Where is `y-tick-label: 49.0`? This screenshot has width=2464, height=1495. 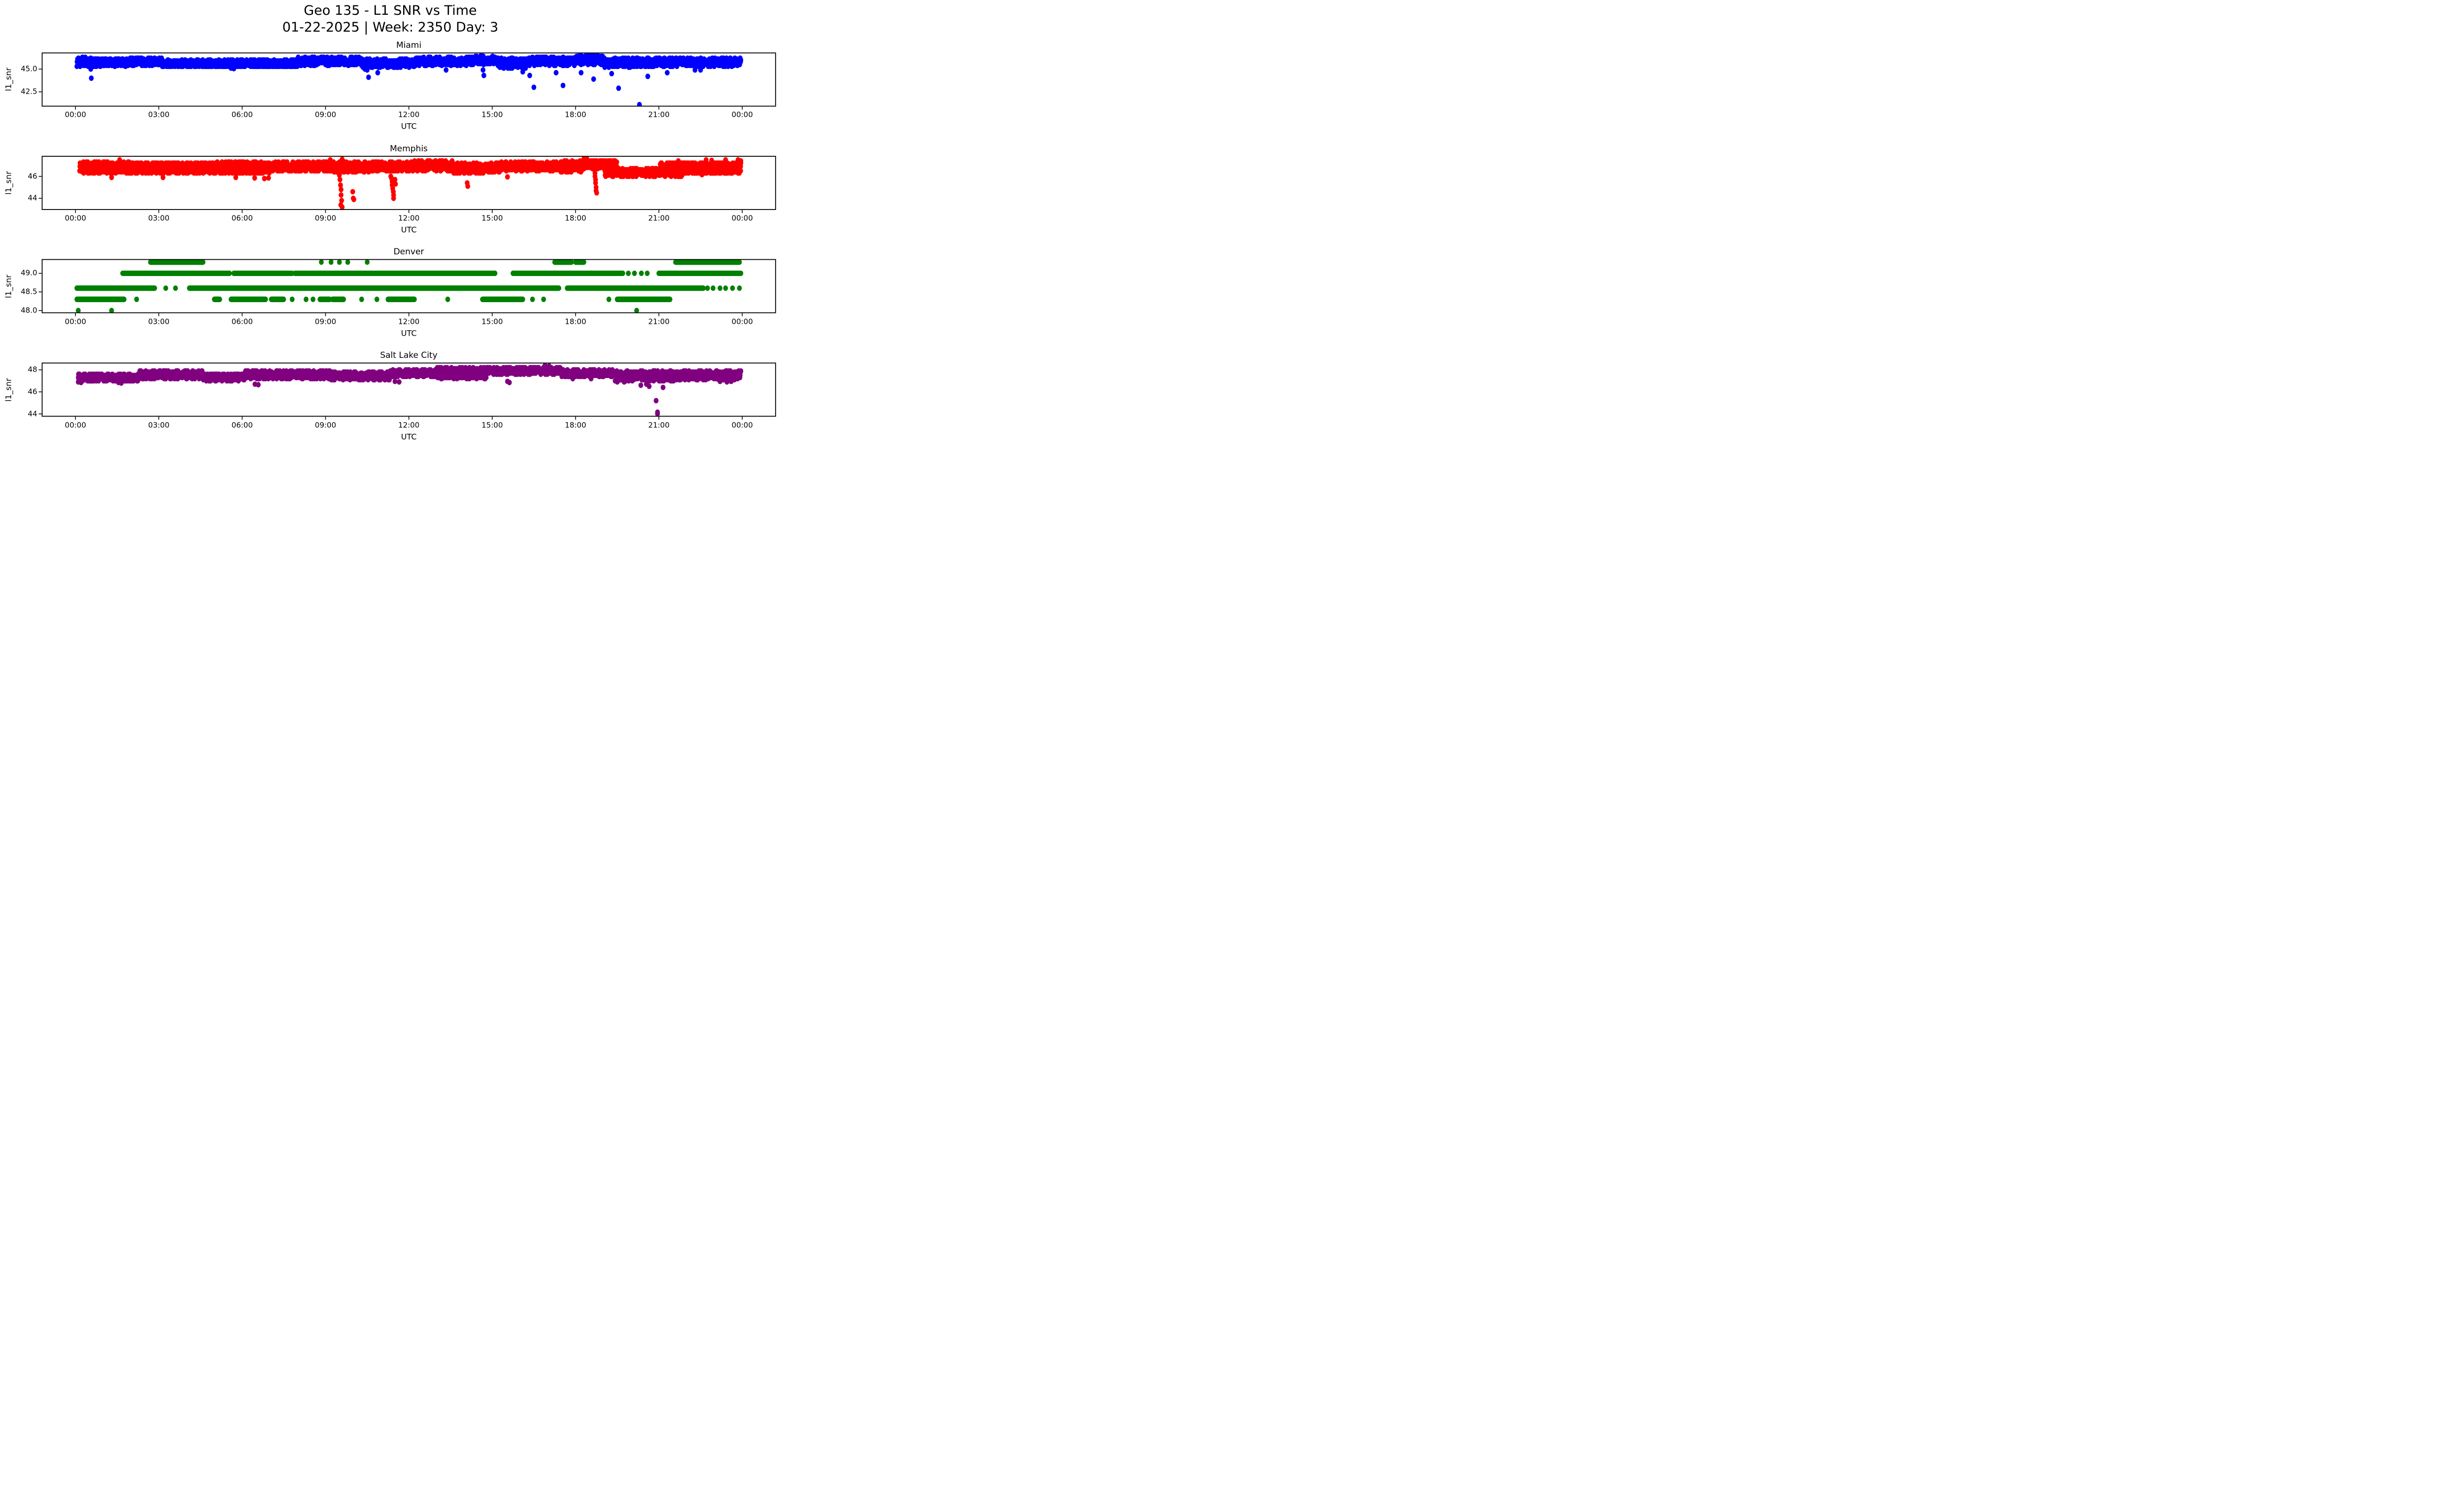
y-tick-label: 49.0 is located at coordinates (29, 273).